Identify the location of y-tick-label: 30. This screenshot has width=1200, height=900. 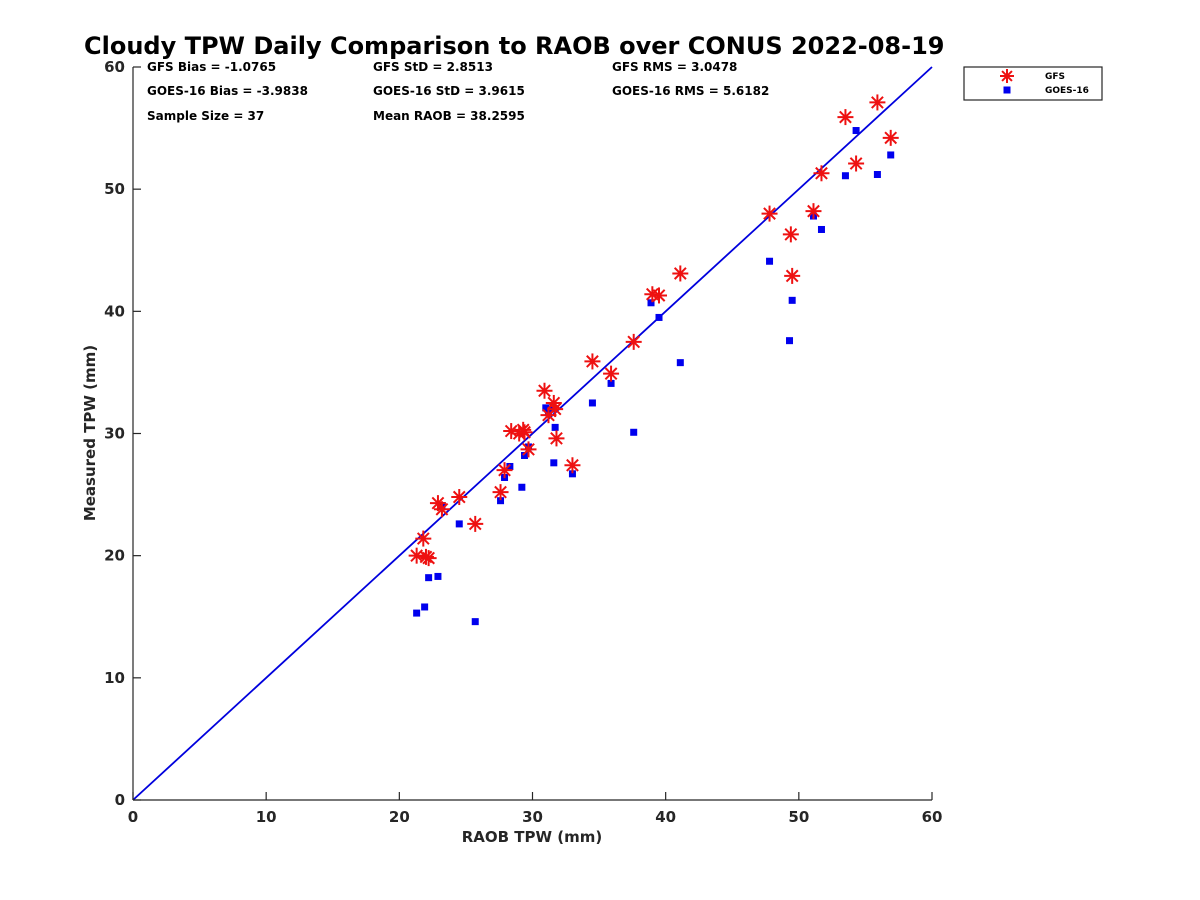
(114, 434).